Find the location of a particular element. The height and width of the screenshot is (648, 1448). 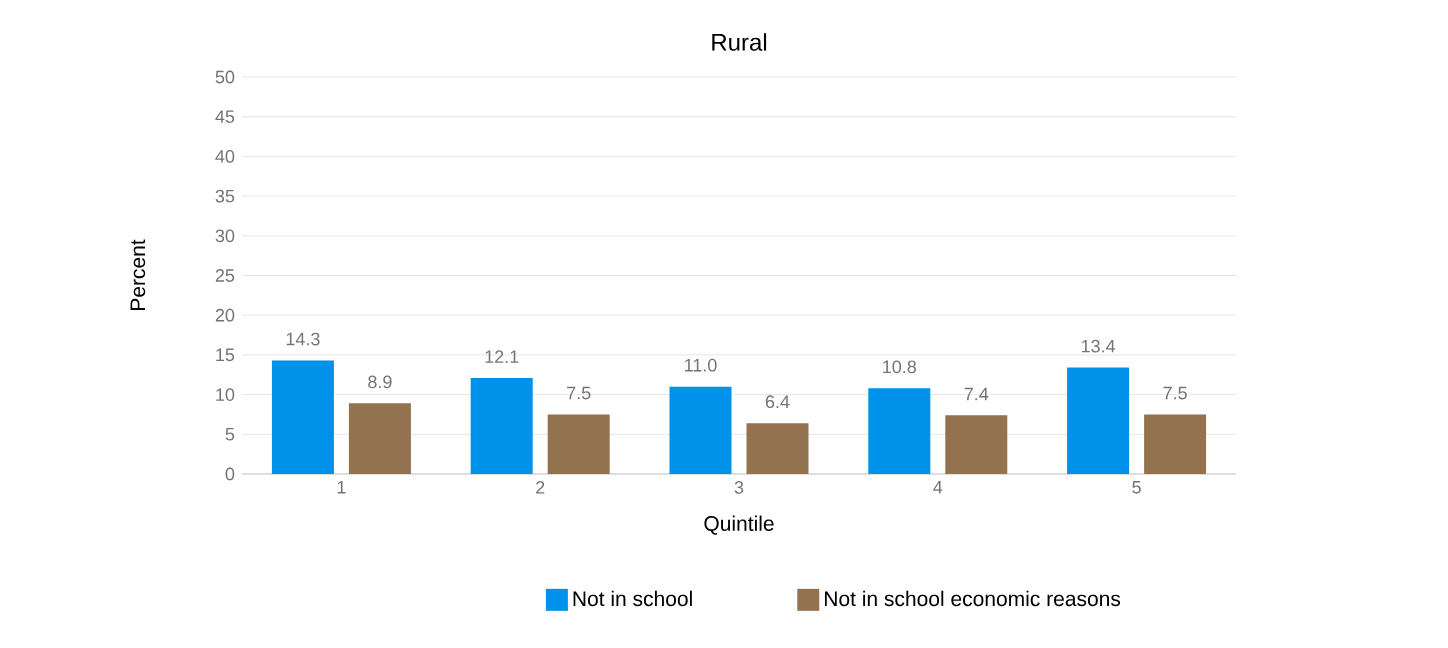

x-tick-label: 4 is located at coordinates (938, 487).